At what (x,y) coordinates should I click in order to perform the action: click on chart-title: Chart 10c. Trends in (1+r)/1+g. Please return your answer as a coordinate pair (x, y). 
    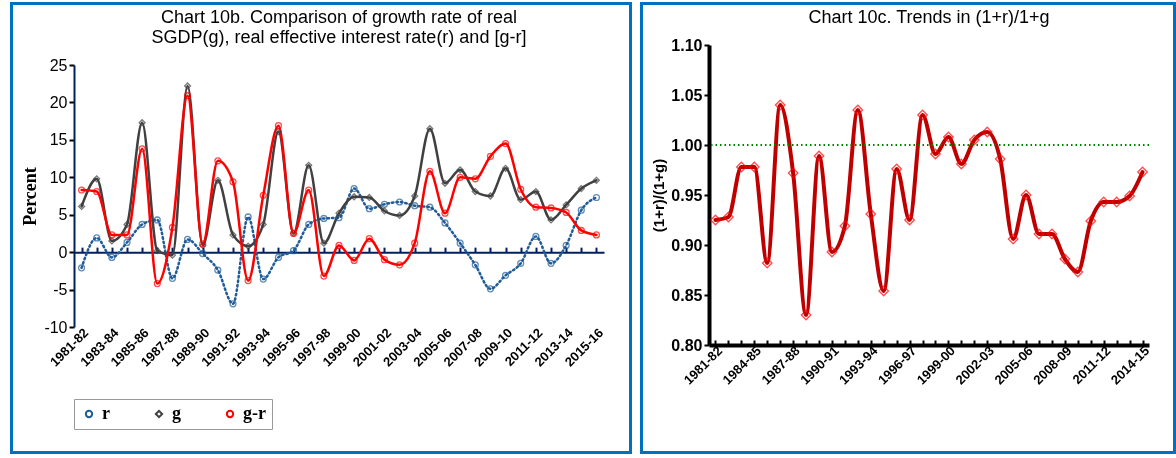
    Looking at the image, I should click on (929, 17).